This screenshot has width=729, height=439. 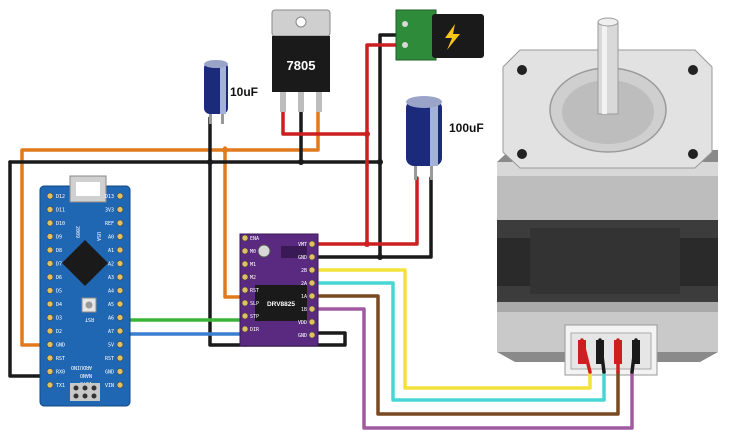 What do you see at coordinates (109, 211) in the screenshot?
I see `pin-label: 3V3` at bounding box center [109, 211].